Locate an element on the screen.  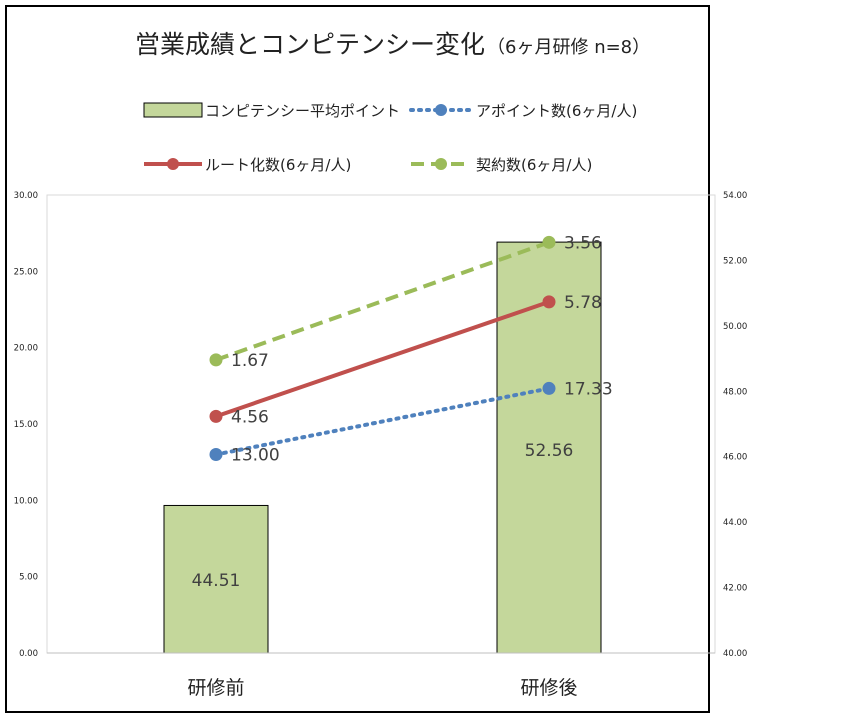
chart-subtitle: （6ヶ月研修 n=8） is located at coordinates (568, 47).